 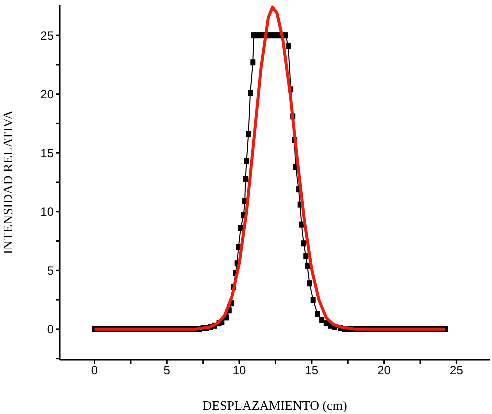 What do you see at coordinates (47, 153) in the screenshot?
I see `y-tick-label: 15` at bounding box center [47, 153].